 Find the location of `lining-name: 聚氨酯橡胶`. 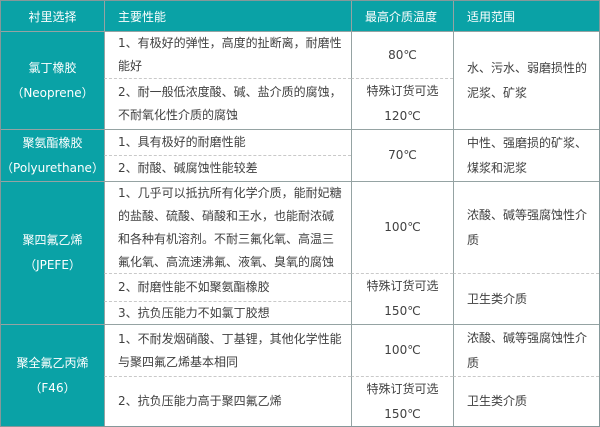

lining-name: 聚氨酯橡胶 is located at coordinates (52, 142).